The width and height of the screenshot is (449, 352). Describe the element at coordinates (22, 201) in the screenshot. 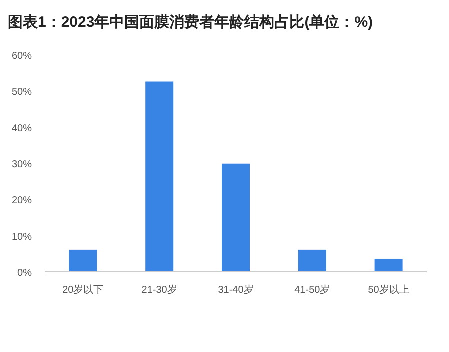

I see `y-tick-label: 20%` at that location.